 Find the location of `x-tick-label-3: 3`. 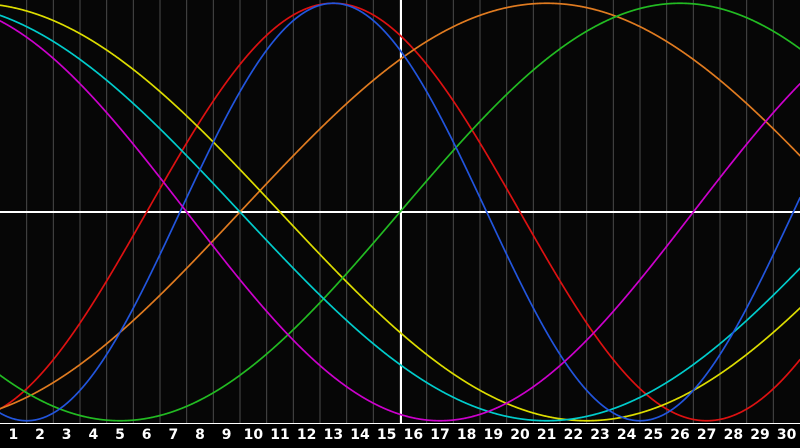

x-tick-label-3: 3 is located at coordinates (66, 435).